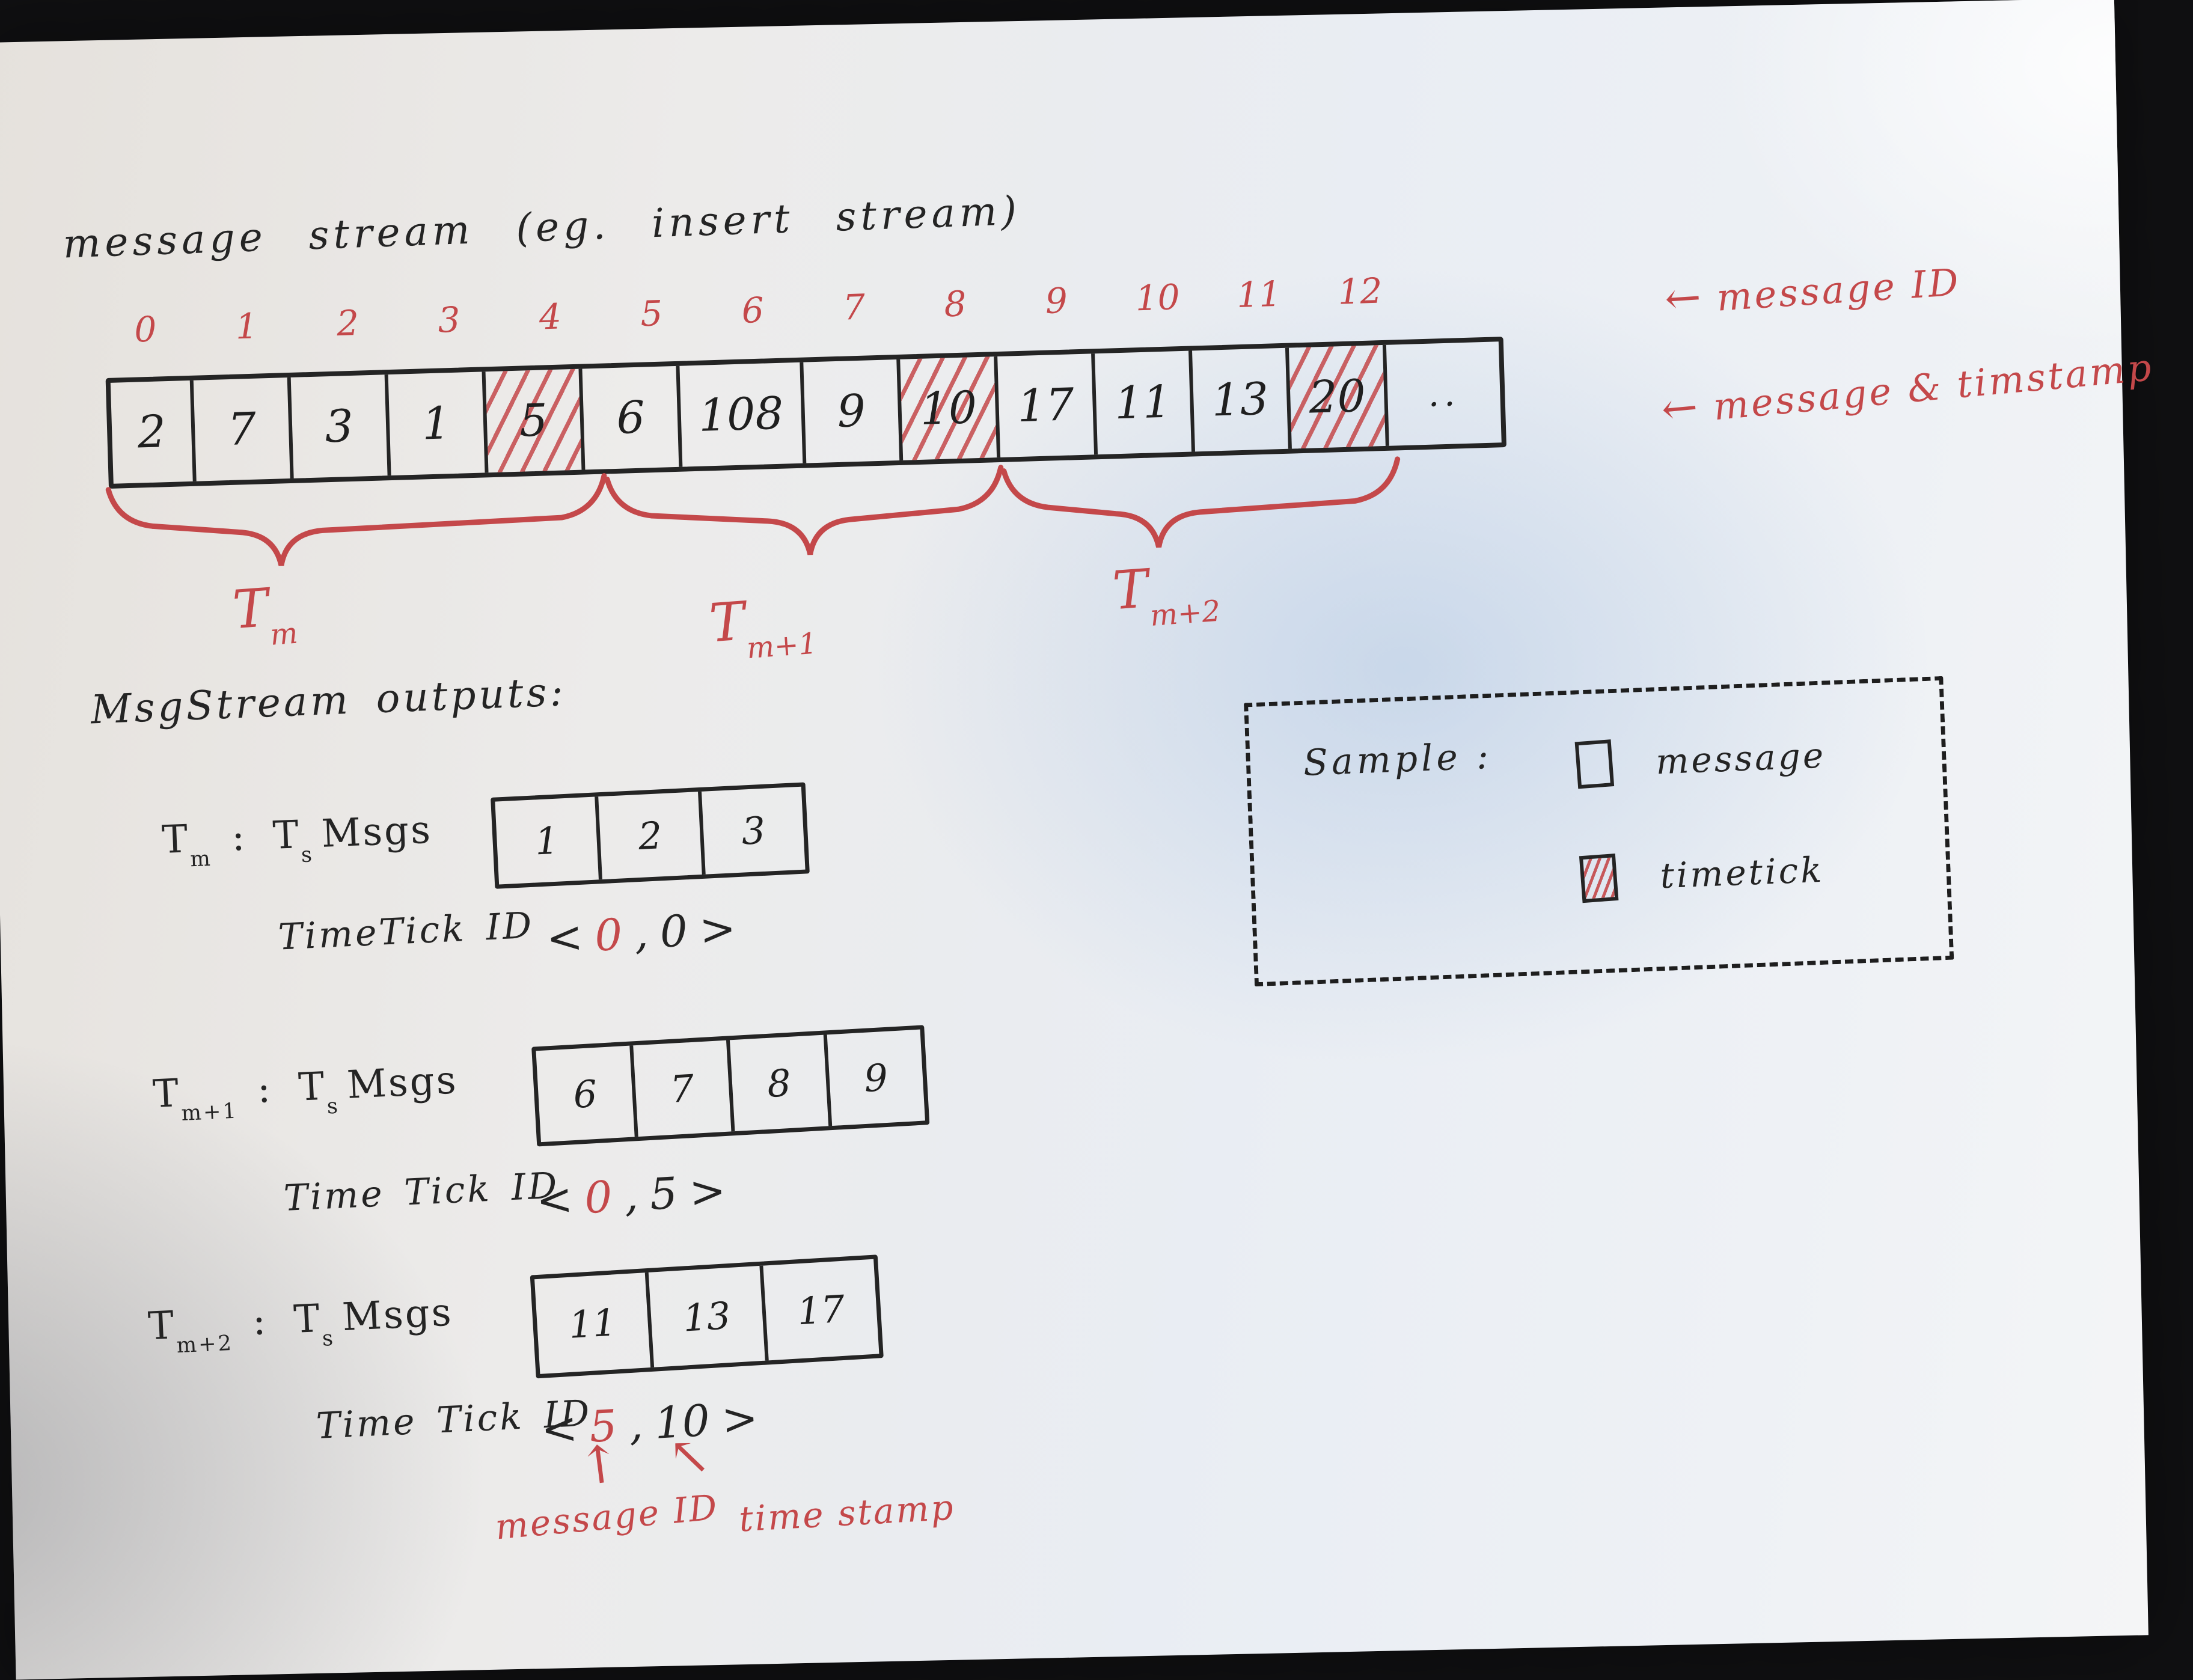 The image size is (2193, 1680). What do you see at coordinates (449, 320) in the screenshot?
I see `message-id-index: 3` at bounding box center [449, 320].